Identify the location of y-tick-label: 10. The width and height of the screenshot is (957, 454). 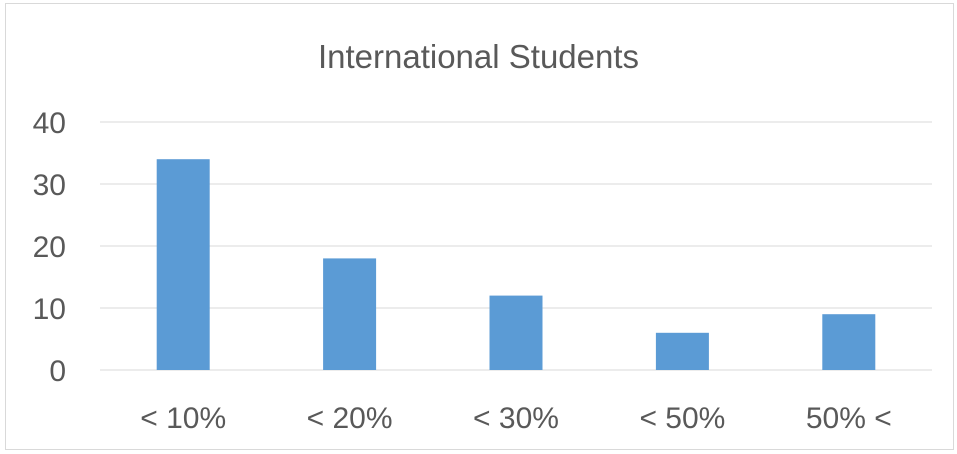
(49, 309).